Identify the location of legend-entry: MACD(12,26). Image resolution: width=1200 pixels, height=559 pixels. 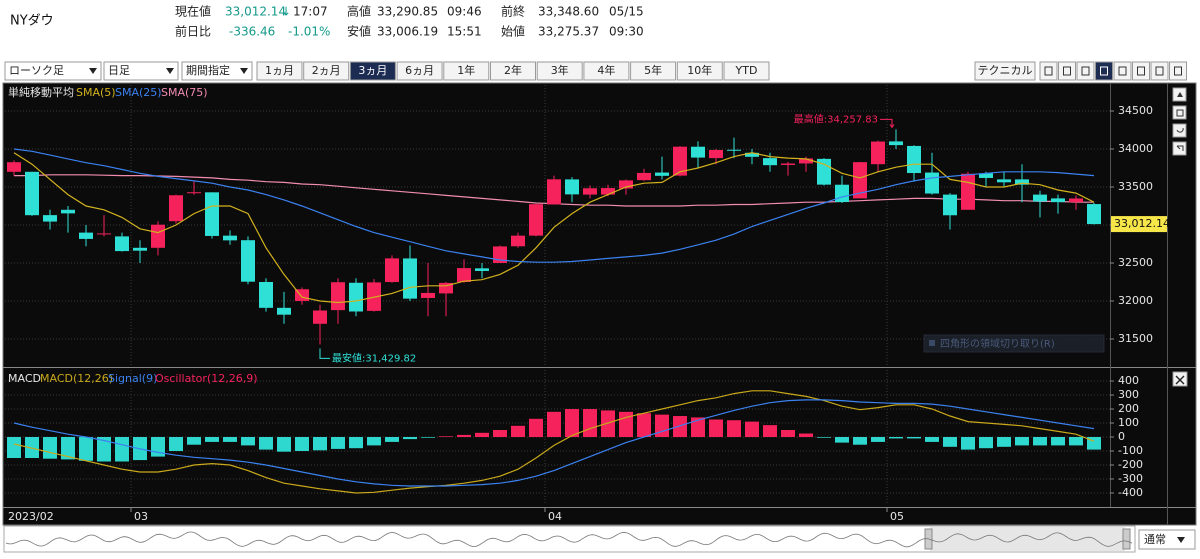
(76, 378).